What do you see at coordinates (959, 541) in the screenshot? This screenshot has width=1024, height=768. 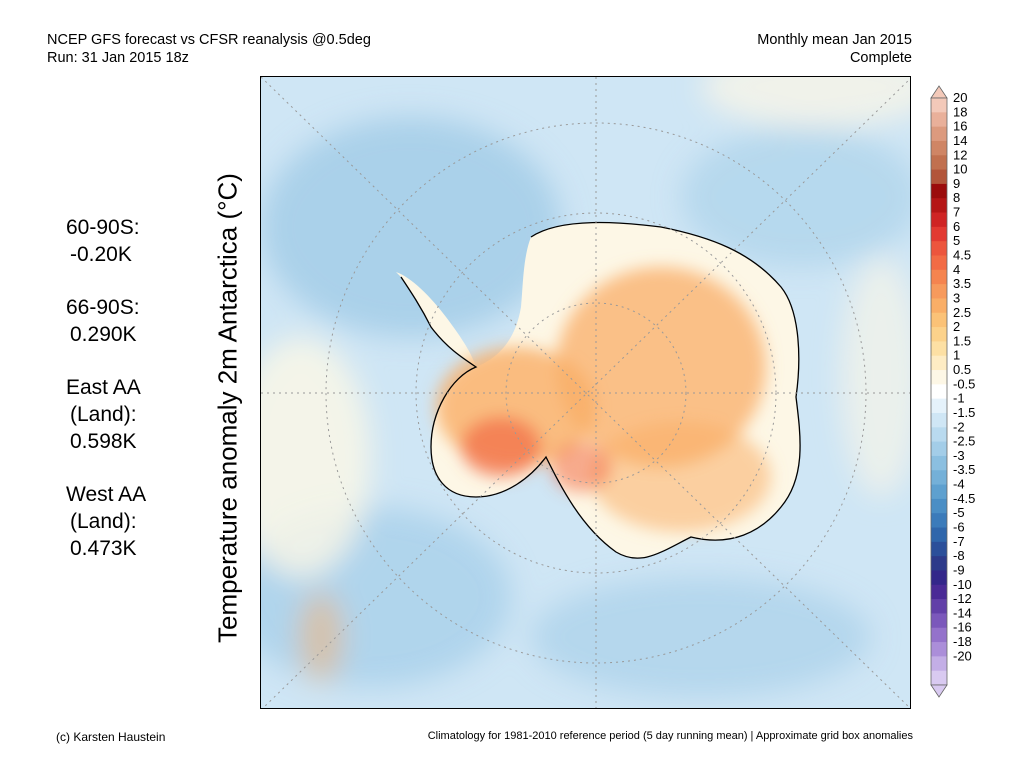 I see `colorbar-tick-label: -7` at bounding box center [959, 541].